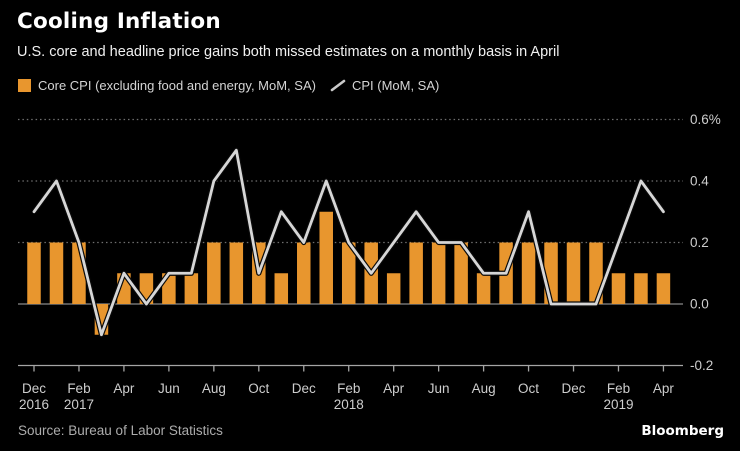 Image resolution: width=740 pixels, height=451 pixels. What do you see at coordinates (699, 181) in the screenshot?
I see `y-tick-label: 0.4` at bounding box center [699, 181].